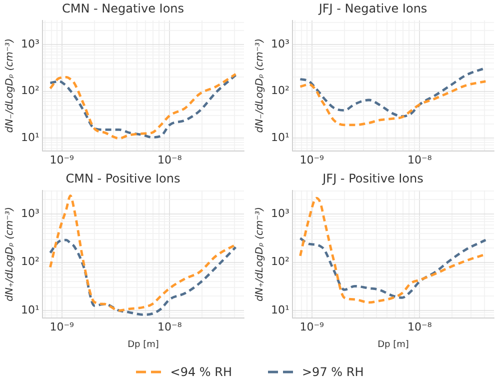  What do you see at coordinates (201, 372) in the screenshot?
I see `legend-label: <94 % RH` at bounding box center [201, 372].